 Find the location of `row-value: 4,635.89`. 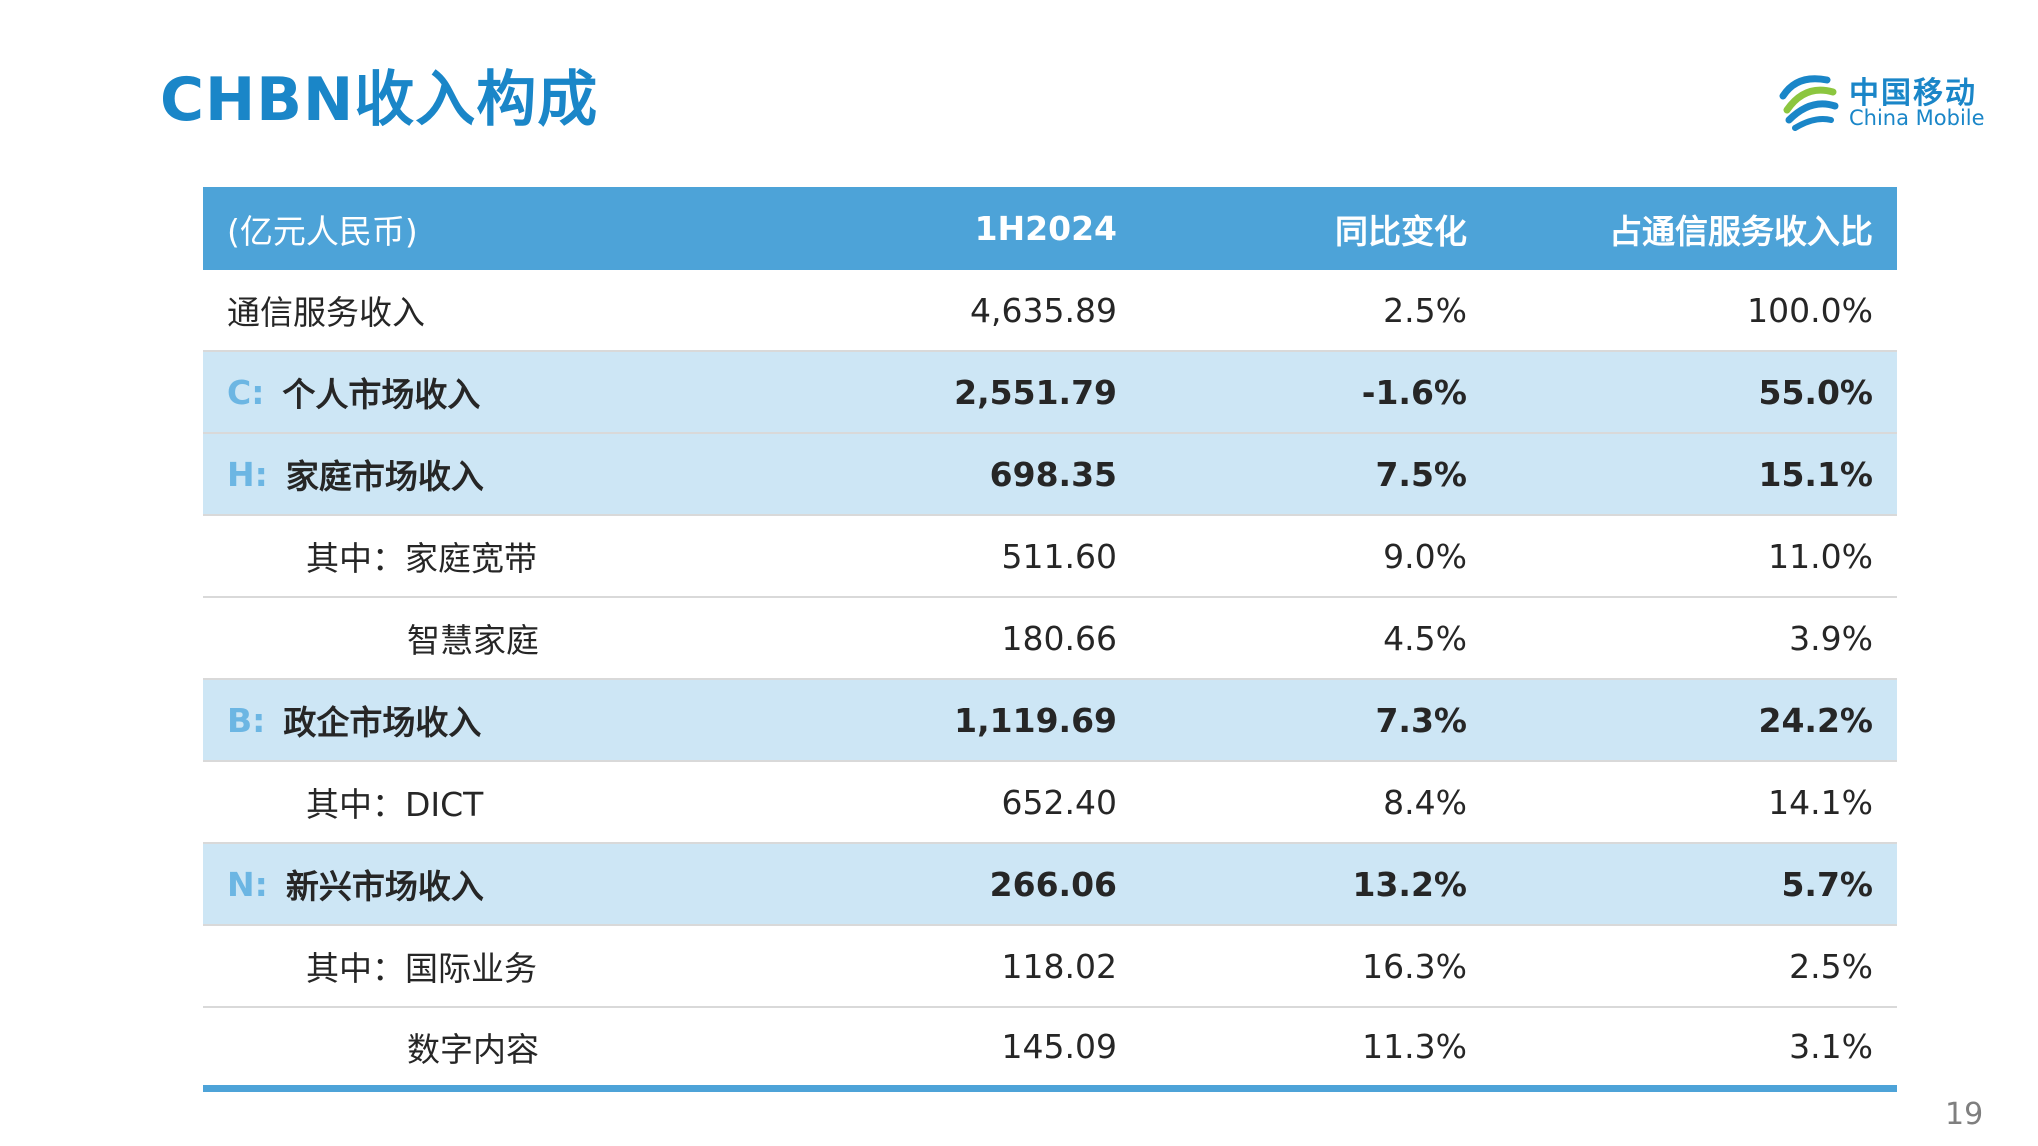

row-value: 4,635.89 is located at coordinates (1043, 310).